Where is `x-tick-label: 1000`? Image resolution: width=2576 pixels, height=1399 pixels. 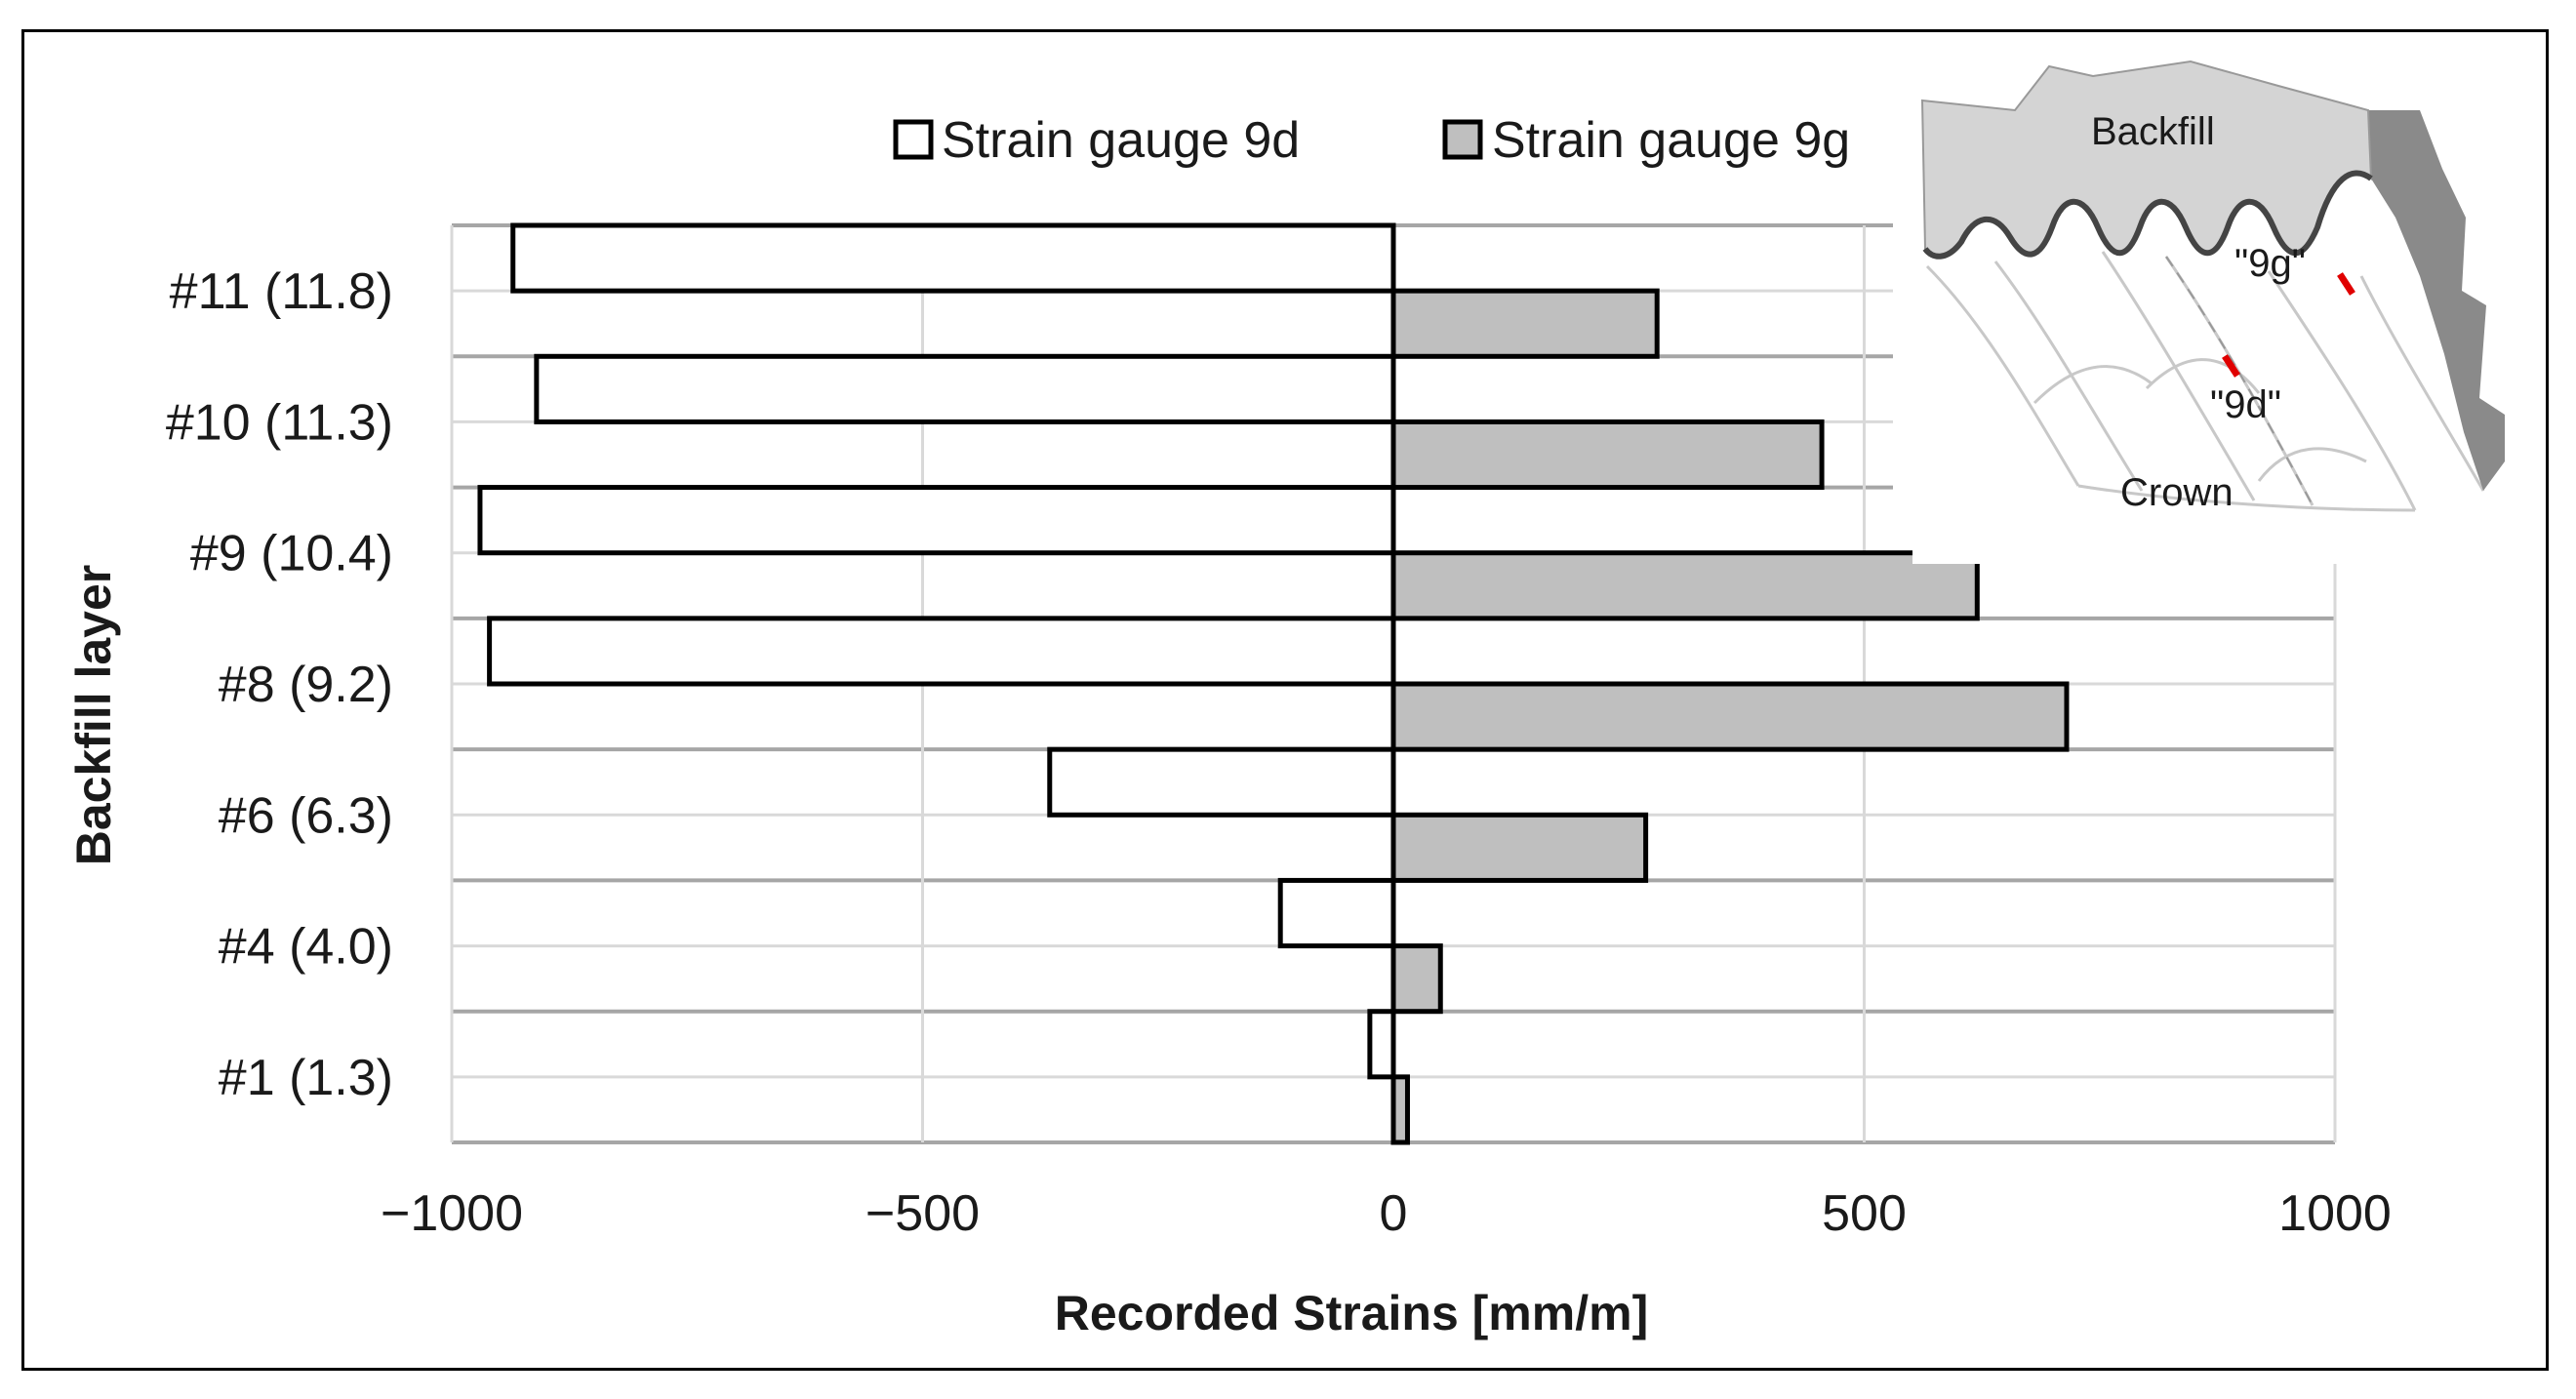 x-tick-label: 1000 is located at coordinates (2335, 1213).